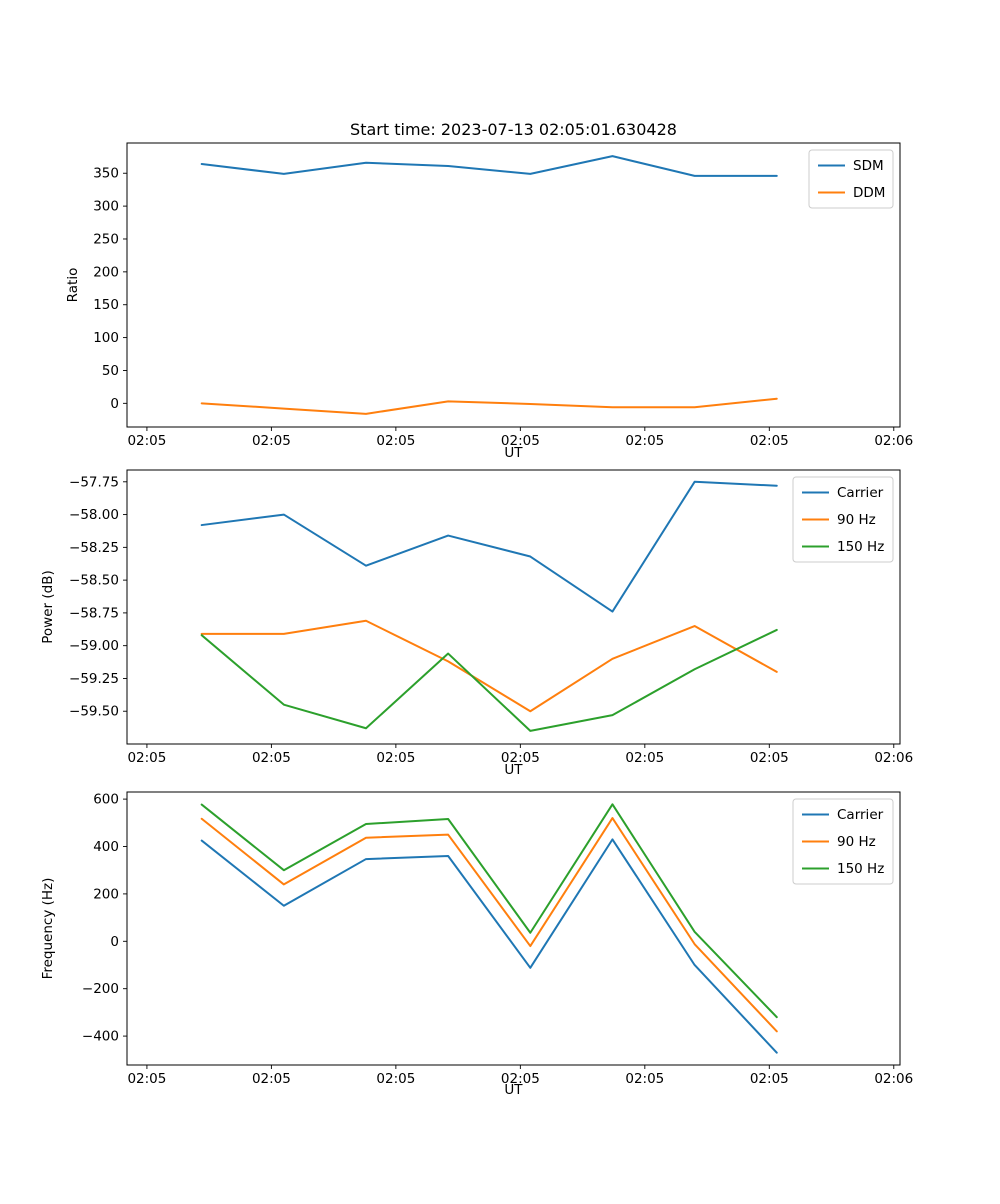 Image resolution: width=1000 pixels, height=1204 pixels. What do you see at coordinates (48, 606) in the screenshot?
I see `plot2-ylabel: Power (dB)` at bounding box center [48, 606].